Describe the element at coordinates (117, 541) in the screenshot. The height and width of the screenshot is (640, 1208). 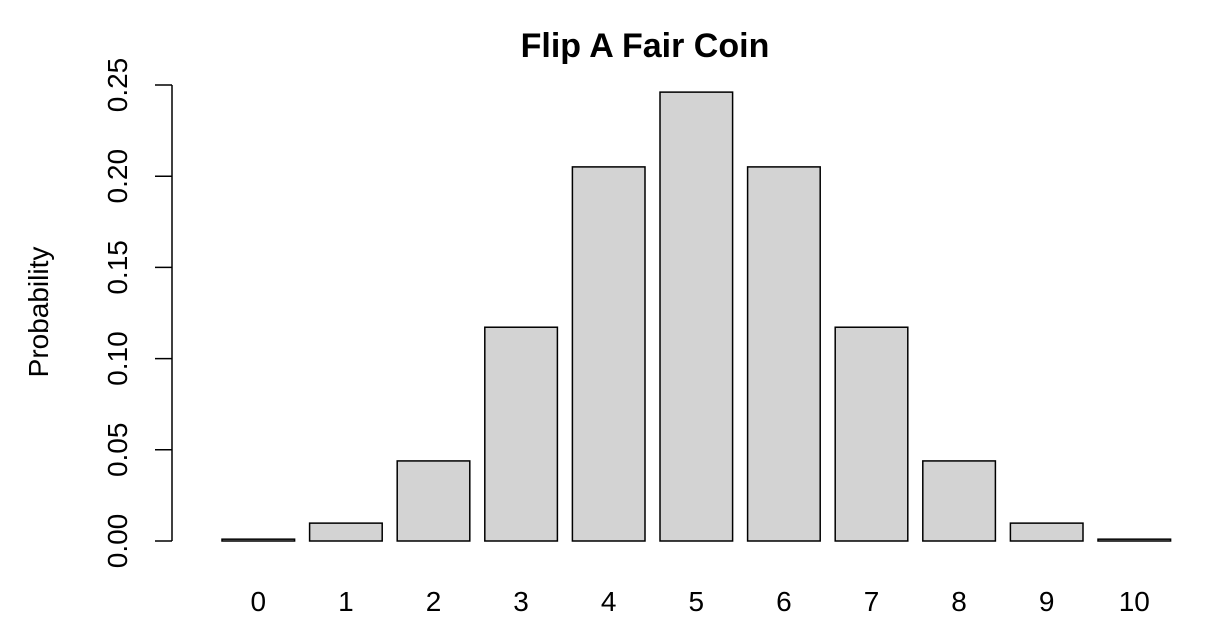
I see `y-tick-label: 0.00` at that location.